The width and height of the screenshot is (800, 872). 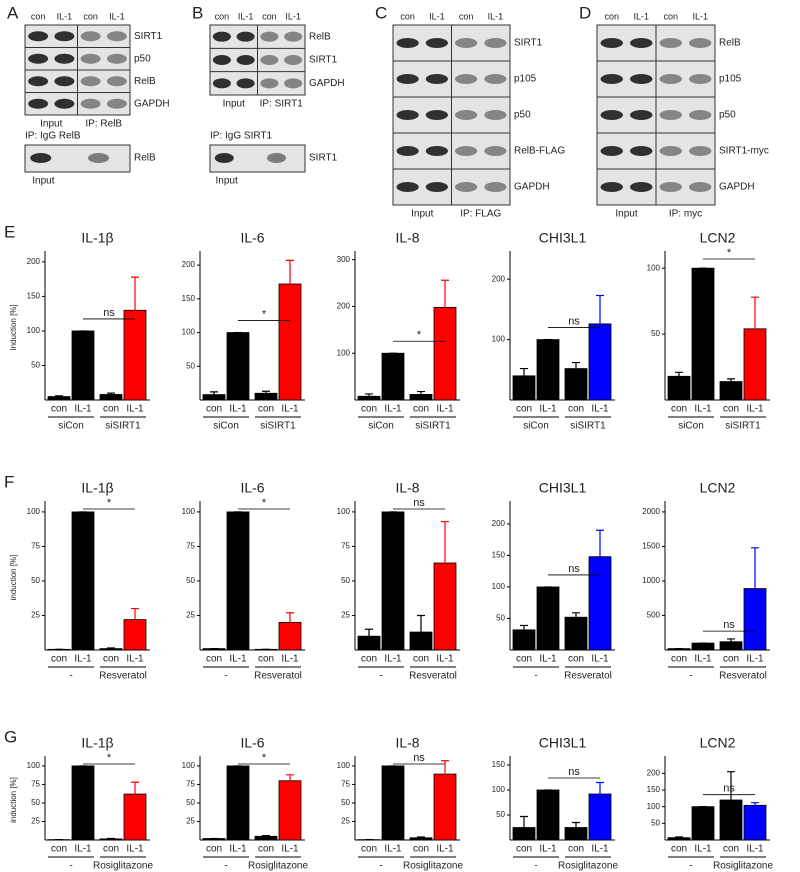 I want to click on blot-bottom-label: IP: RelB, so click(x=103, y=124).